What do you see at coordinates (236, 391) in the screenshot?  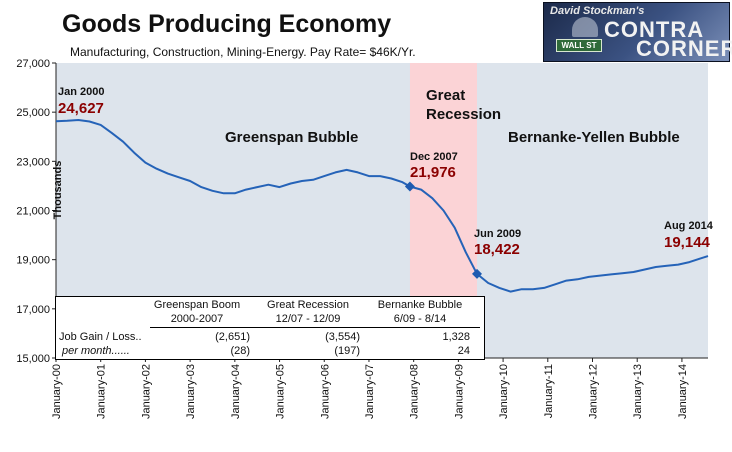 I see `x-tick-label: January-04` at bounding box center [236, 391].